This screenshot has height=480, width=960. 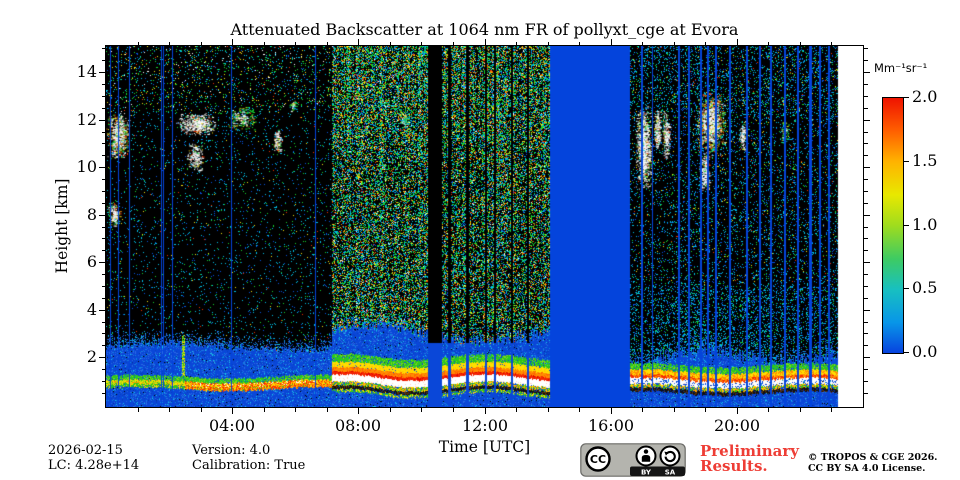 What do you see at coordinates (925, 287) in the screenshot?
I see `colorbar-tick-label: 0.5` at bounding box center [925, 287].